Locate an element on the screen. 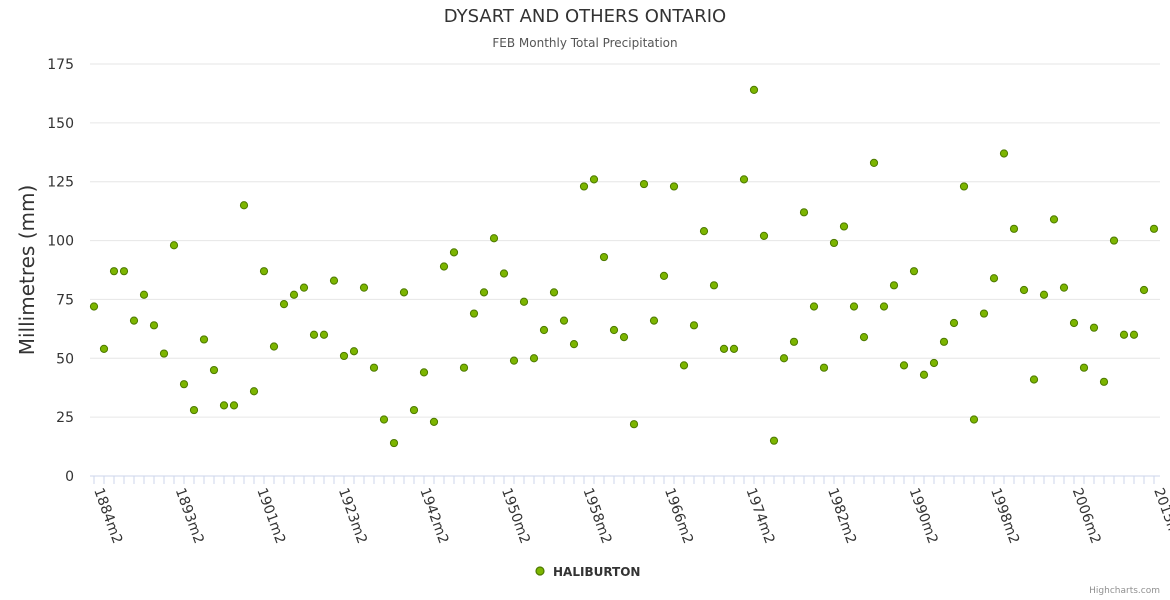  legend: HALIBURTON is located at coordinates (587, 572).